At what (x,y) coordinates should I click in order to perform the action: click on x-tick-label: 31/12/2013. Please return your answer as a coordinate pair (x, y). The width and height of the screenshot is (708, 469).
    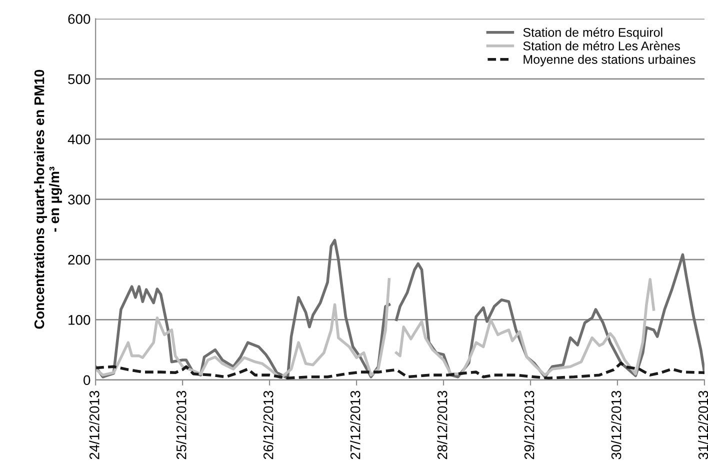
    Looking at the image, I should click on (703, 425).